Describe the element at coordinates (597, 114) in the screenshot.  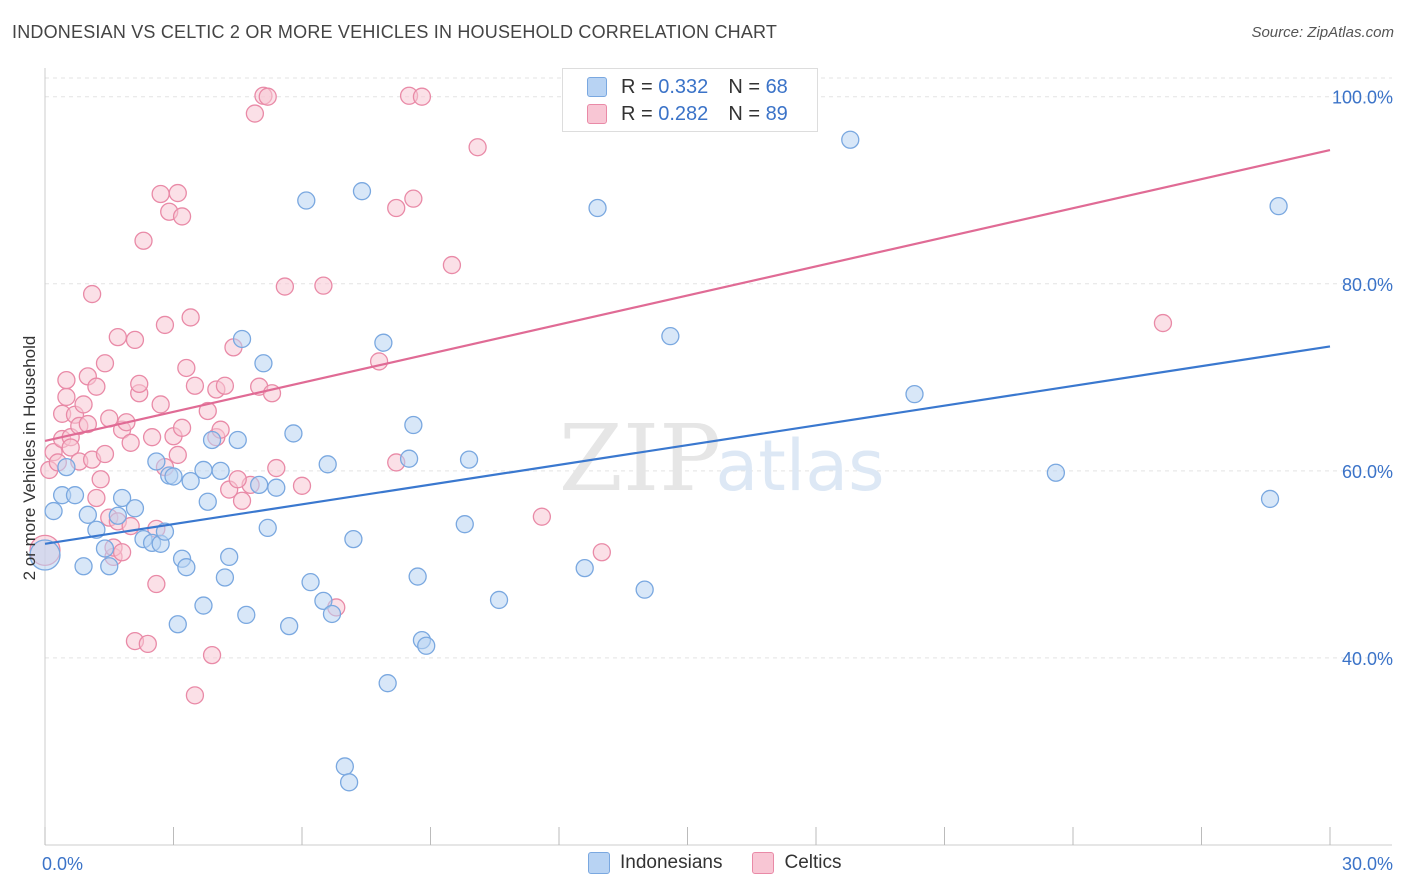
I see `legend-swatch-pink` at that location.